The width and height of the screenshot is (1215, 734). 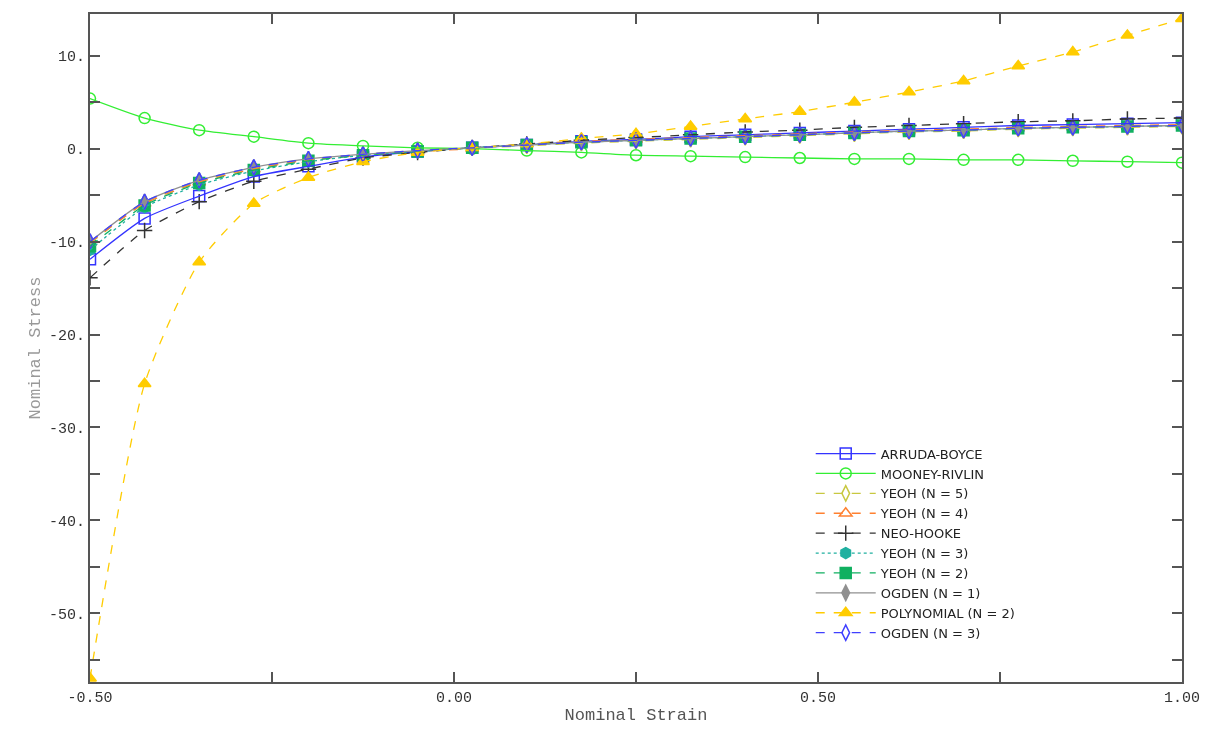 I want to click on y-tick-label: -40., so click(x=66, y=522).